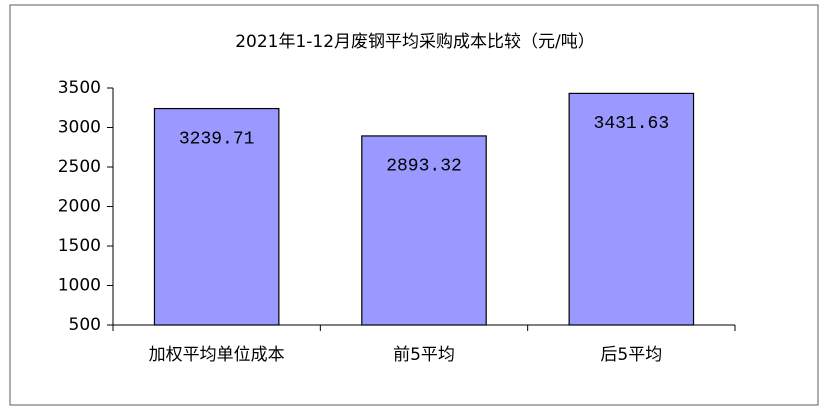 The image size is (830, 416). Describe the element at coordinates (79, 88) in the screenshot. I see `y-tick-label: 3500` at that location.